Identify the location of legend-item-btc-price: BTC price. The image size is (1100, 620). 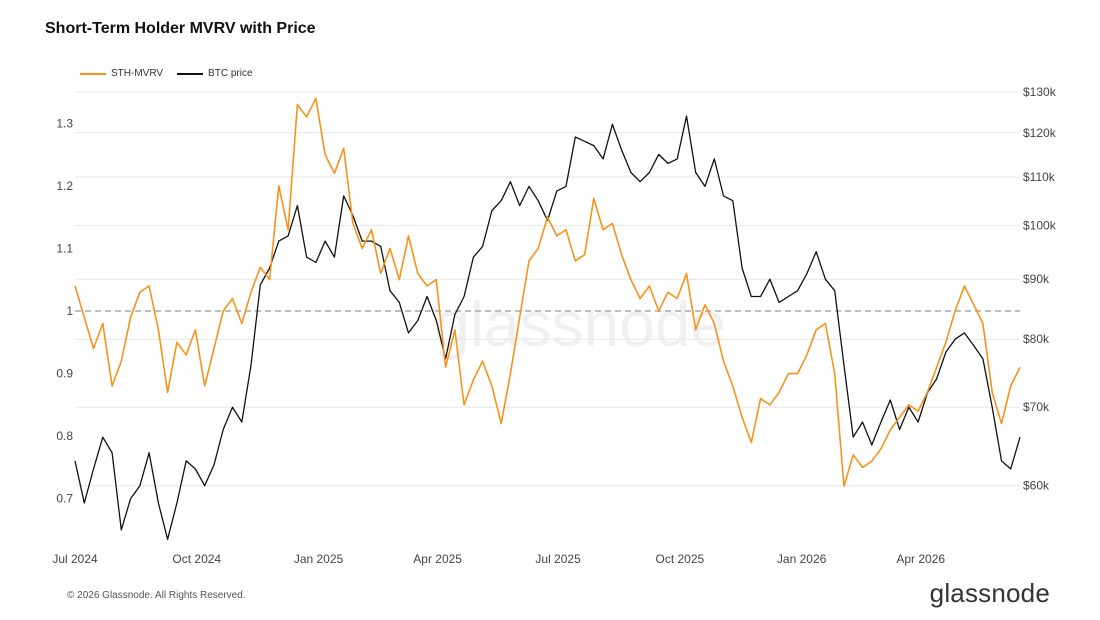
(215, 73).